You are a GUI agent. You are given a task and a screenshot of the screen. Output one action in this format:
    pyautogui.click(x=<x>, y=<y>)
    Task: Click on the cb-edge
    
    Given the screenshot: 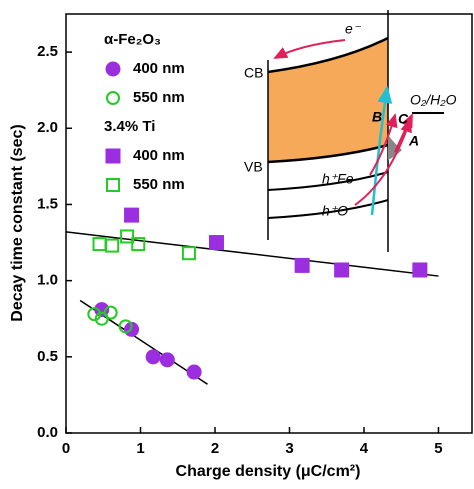 What is the action you would take?
    pyautogui.click(x=328, y=55)
    